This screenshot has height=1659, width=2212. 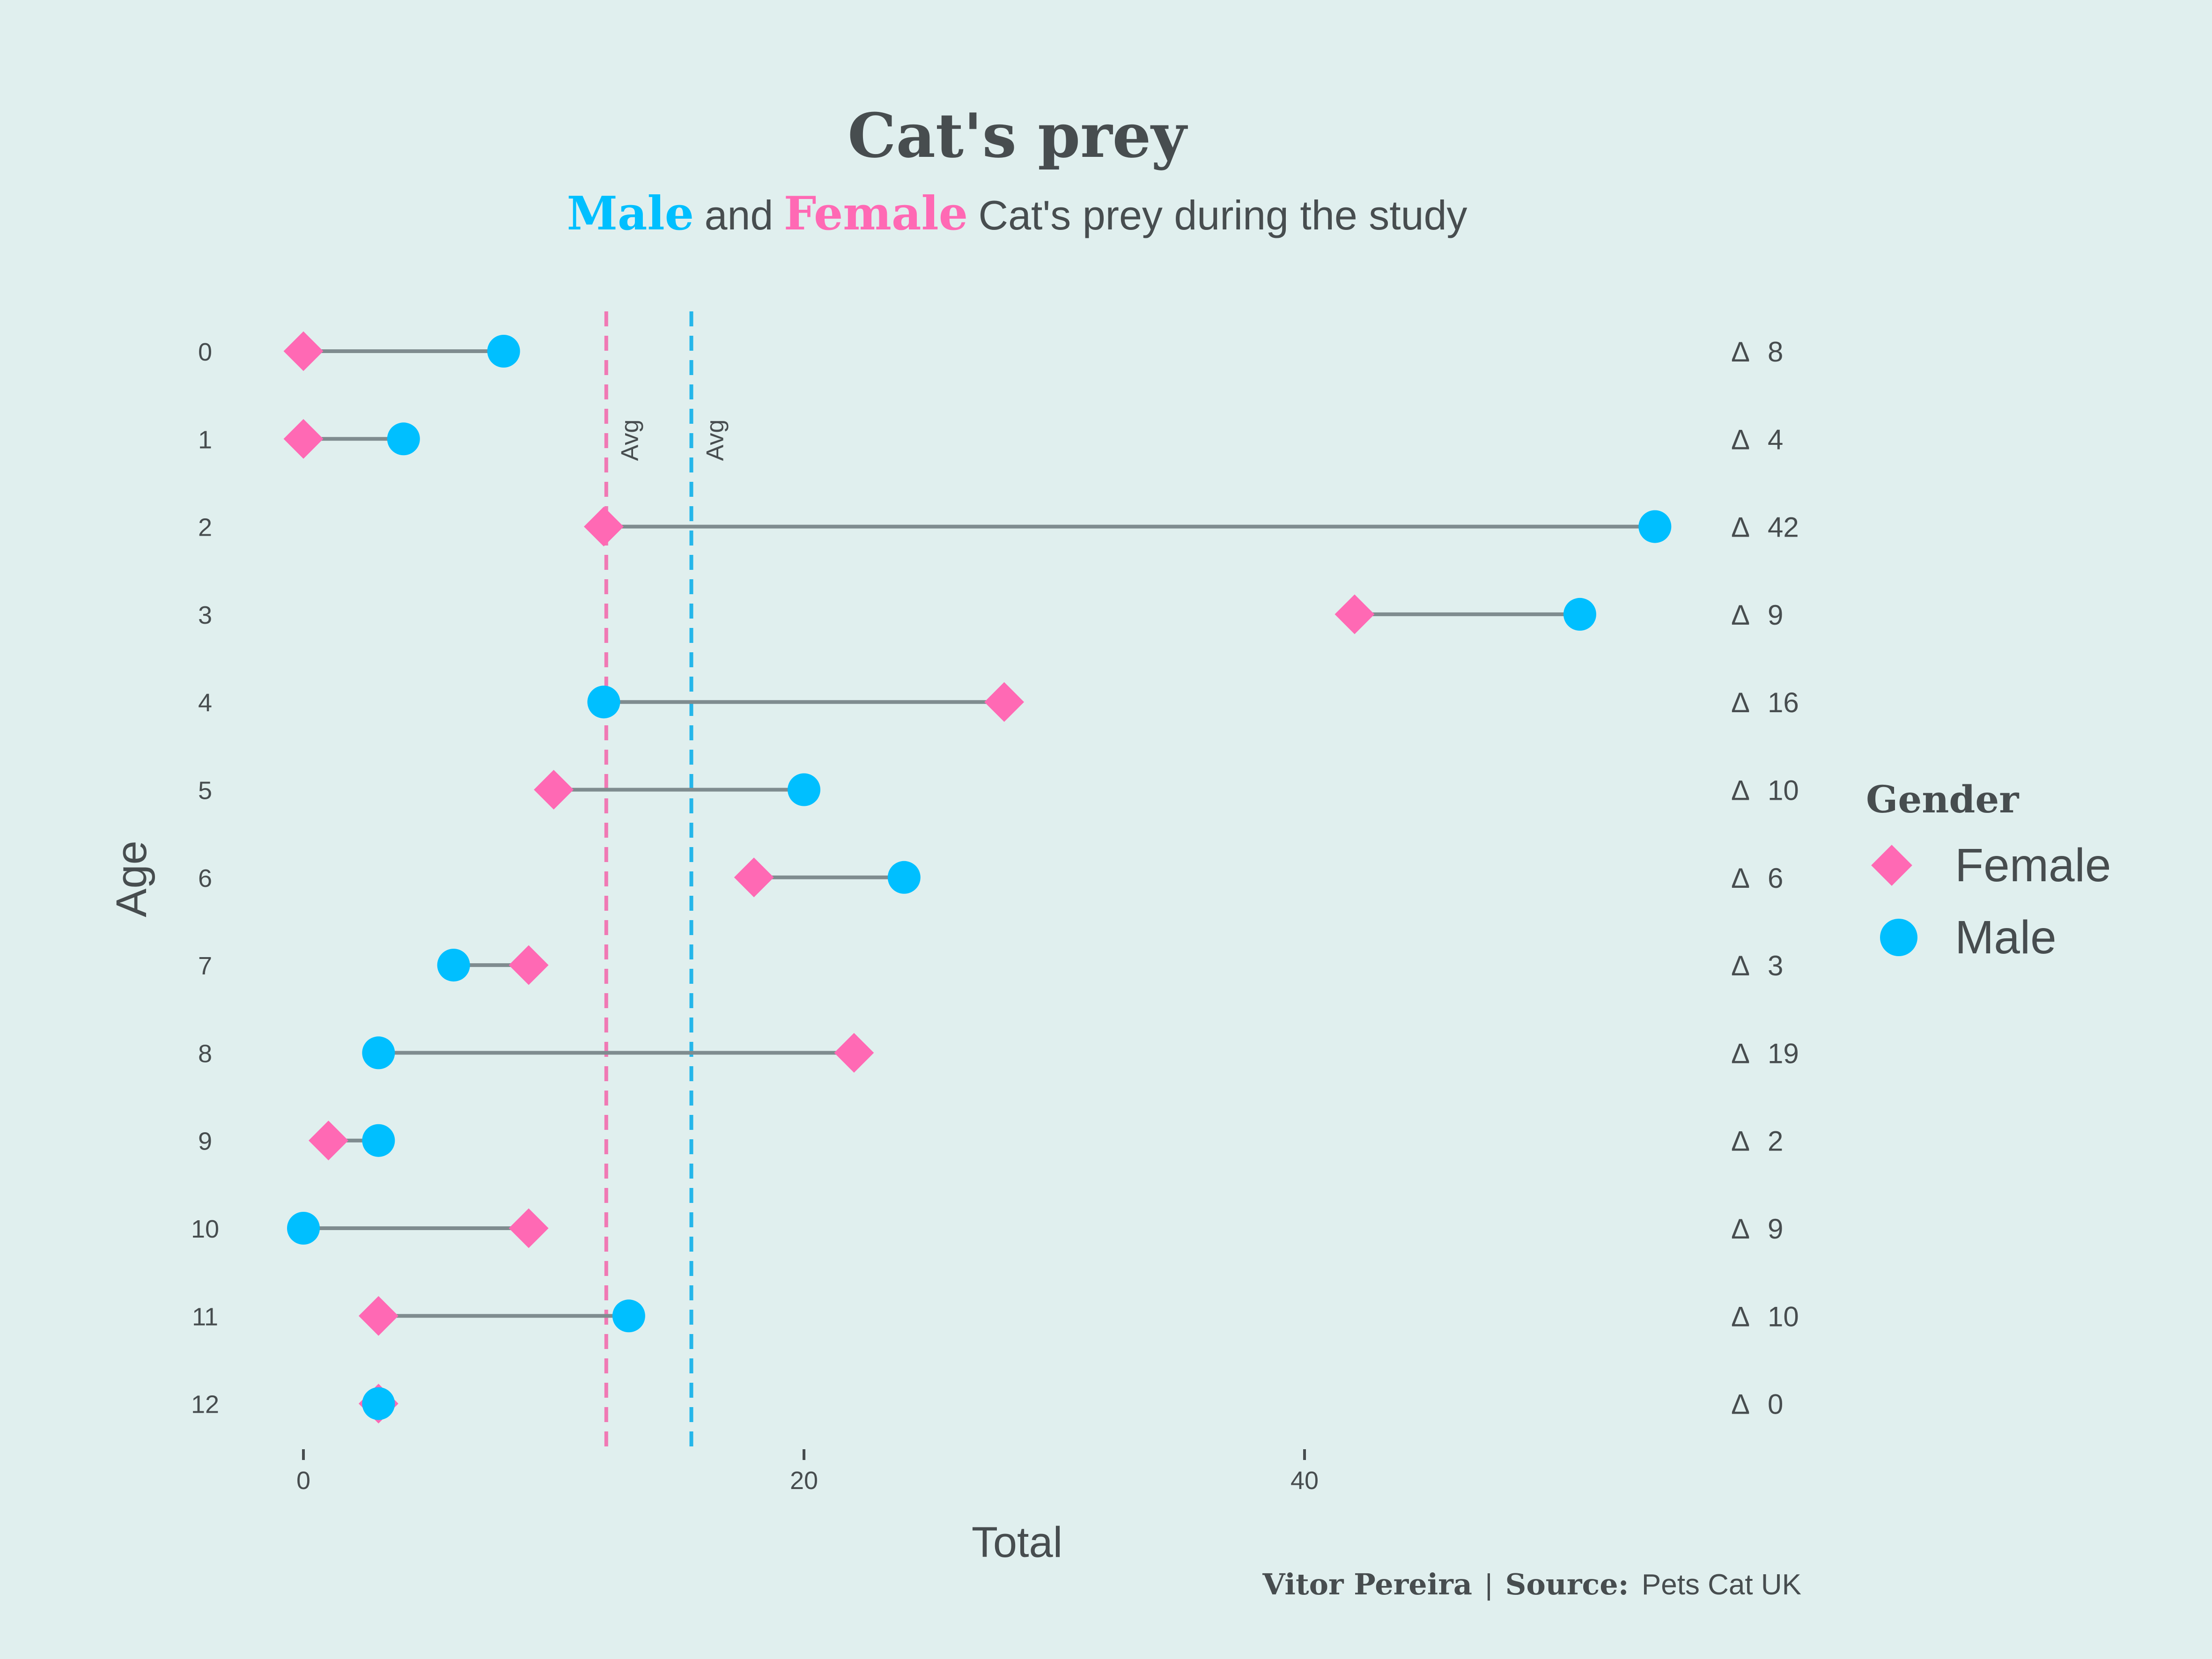 I want to click on x-tick-label-0: 0, so click(x=303, y=1481).